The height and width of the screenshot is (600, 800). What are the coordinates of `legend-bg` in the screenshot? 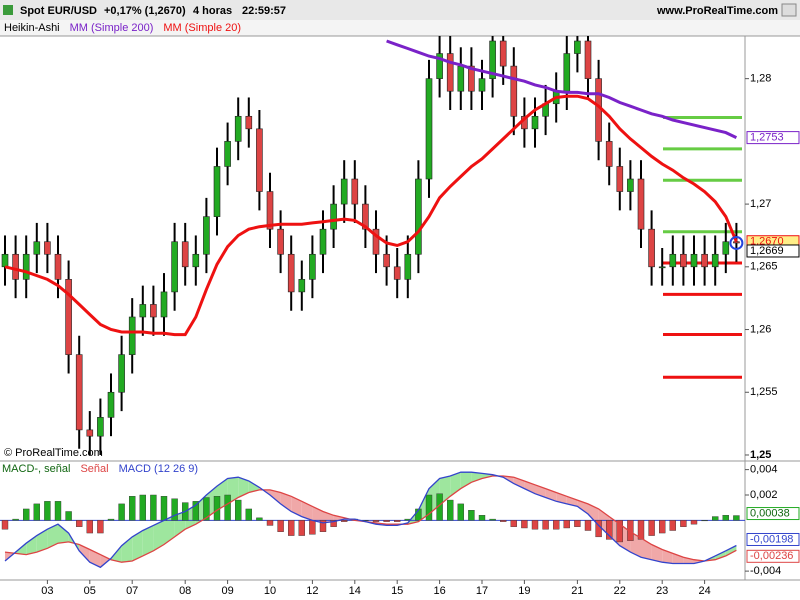 It's located at (95, 469).